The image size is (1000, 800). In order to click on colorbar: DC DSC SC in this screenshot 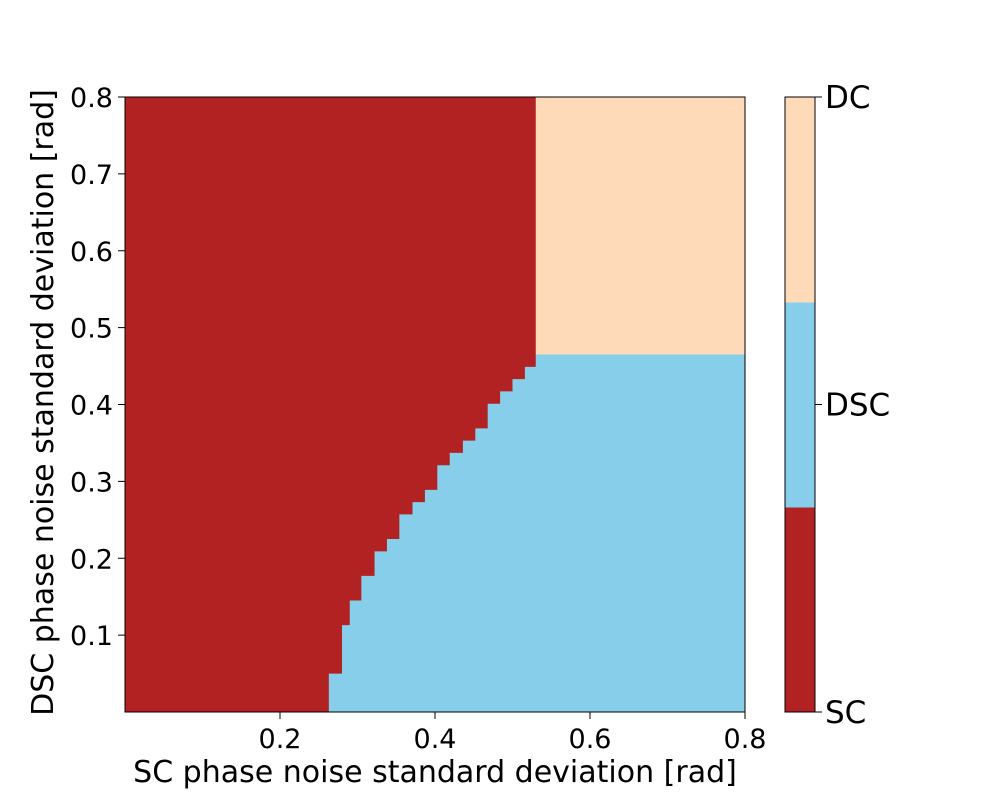, I will do `click(837, 405)`.